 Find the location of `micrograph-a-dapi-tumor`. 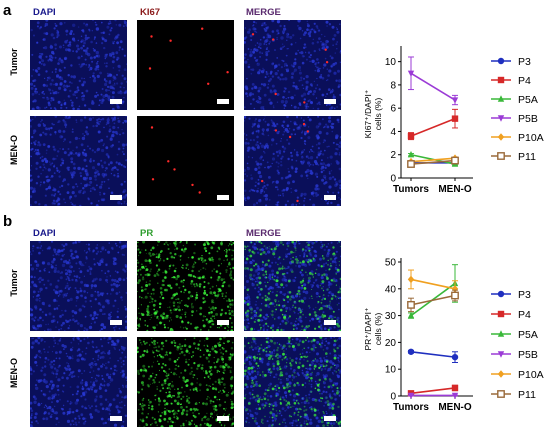

micrograph-a-dapi-tumor is located at coordinates (78, 65).